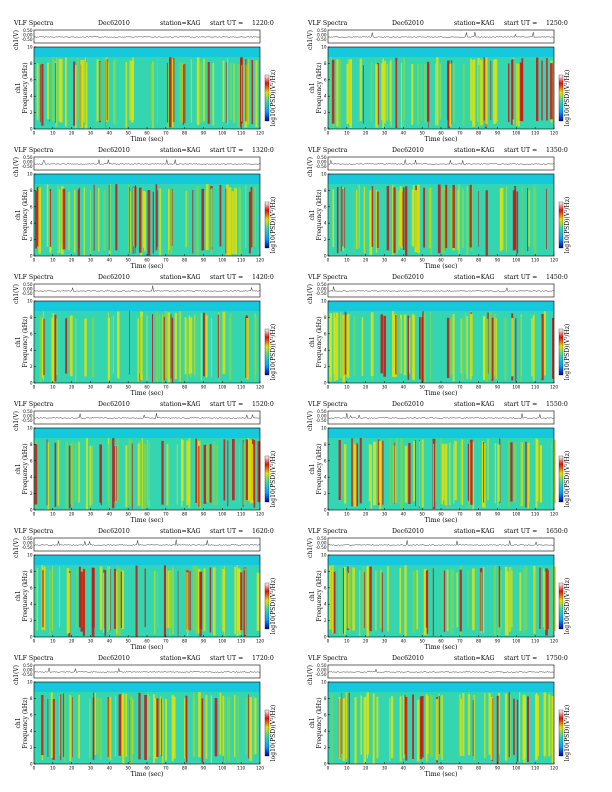  What do you see at coordinates (408, 277) in the screenshot?
I see `panel-date: Dec62010` at bounding box center [408, 277].